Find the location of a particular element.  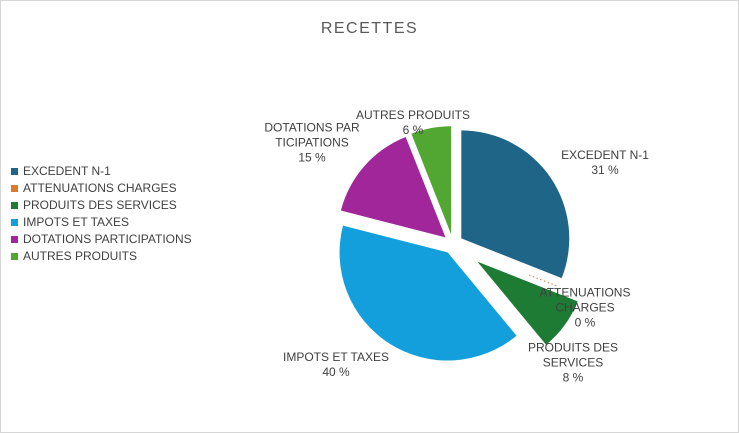

legend-item-label: AUTRES PRODUITS is located at coordinates (80, 256).